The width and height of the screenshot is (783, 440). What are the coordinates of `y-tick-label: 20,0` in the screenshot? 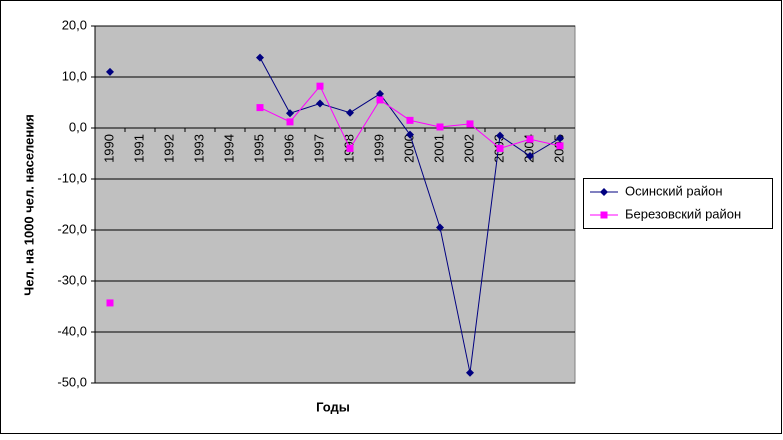 It's located at (74, 24).